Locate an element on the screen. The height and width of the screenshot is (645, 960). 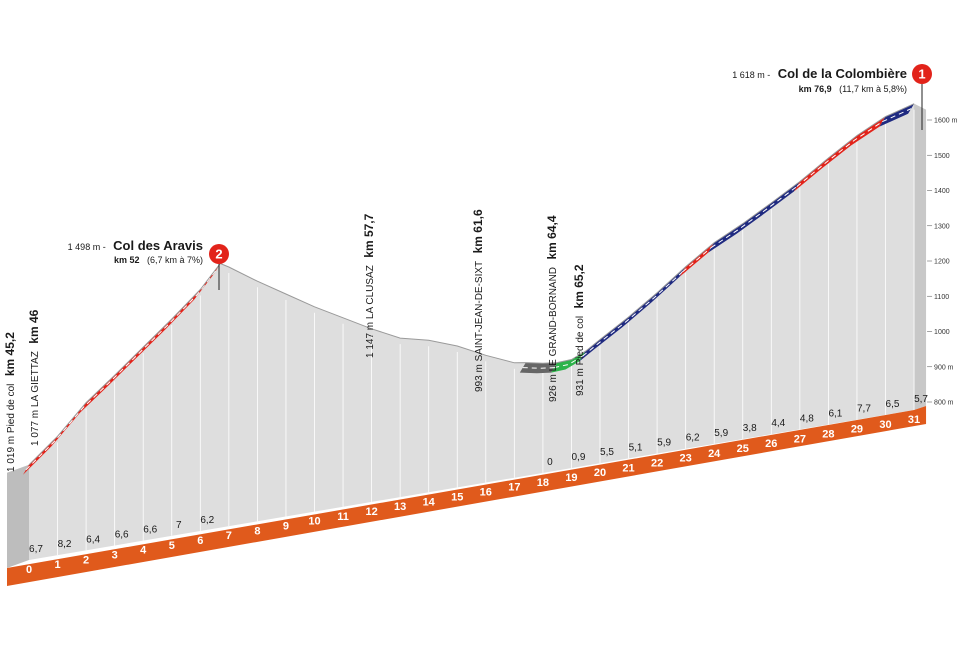
pass-2-name: Col des Aravis is located at coordinates (158, 245).